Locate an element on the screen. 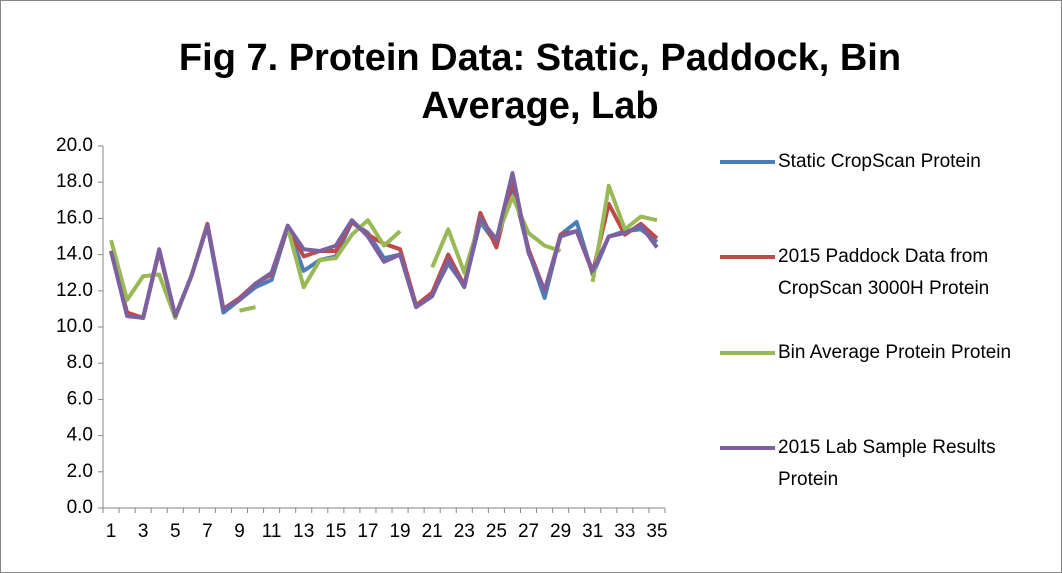  x-tick-label: 7 is located at coordinates (207, 531).